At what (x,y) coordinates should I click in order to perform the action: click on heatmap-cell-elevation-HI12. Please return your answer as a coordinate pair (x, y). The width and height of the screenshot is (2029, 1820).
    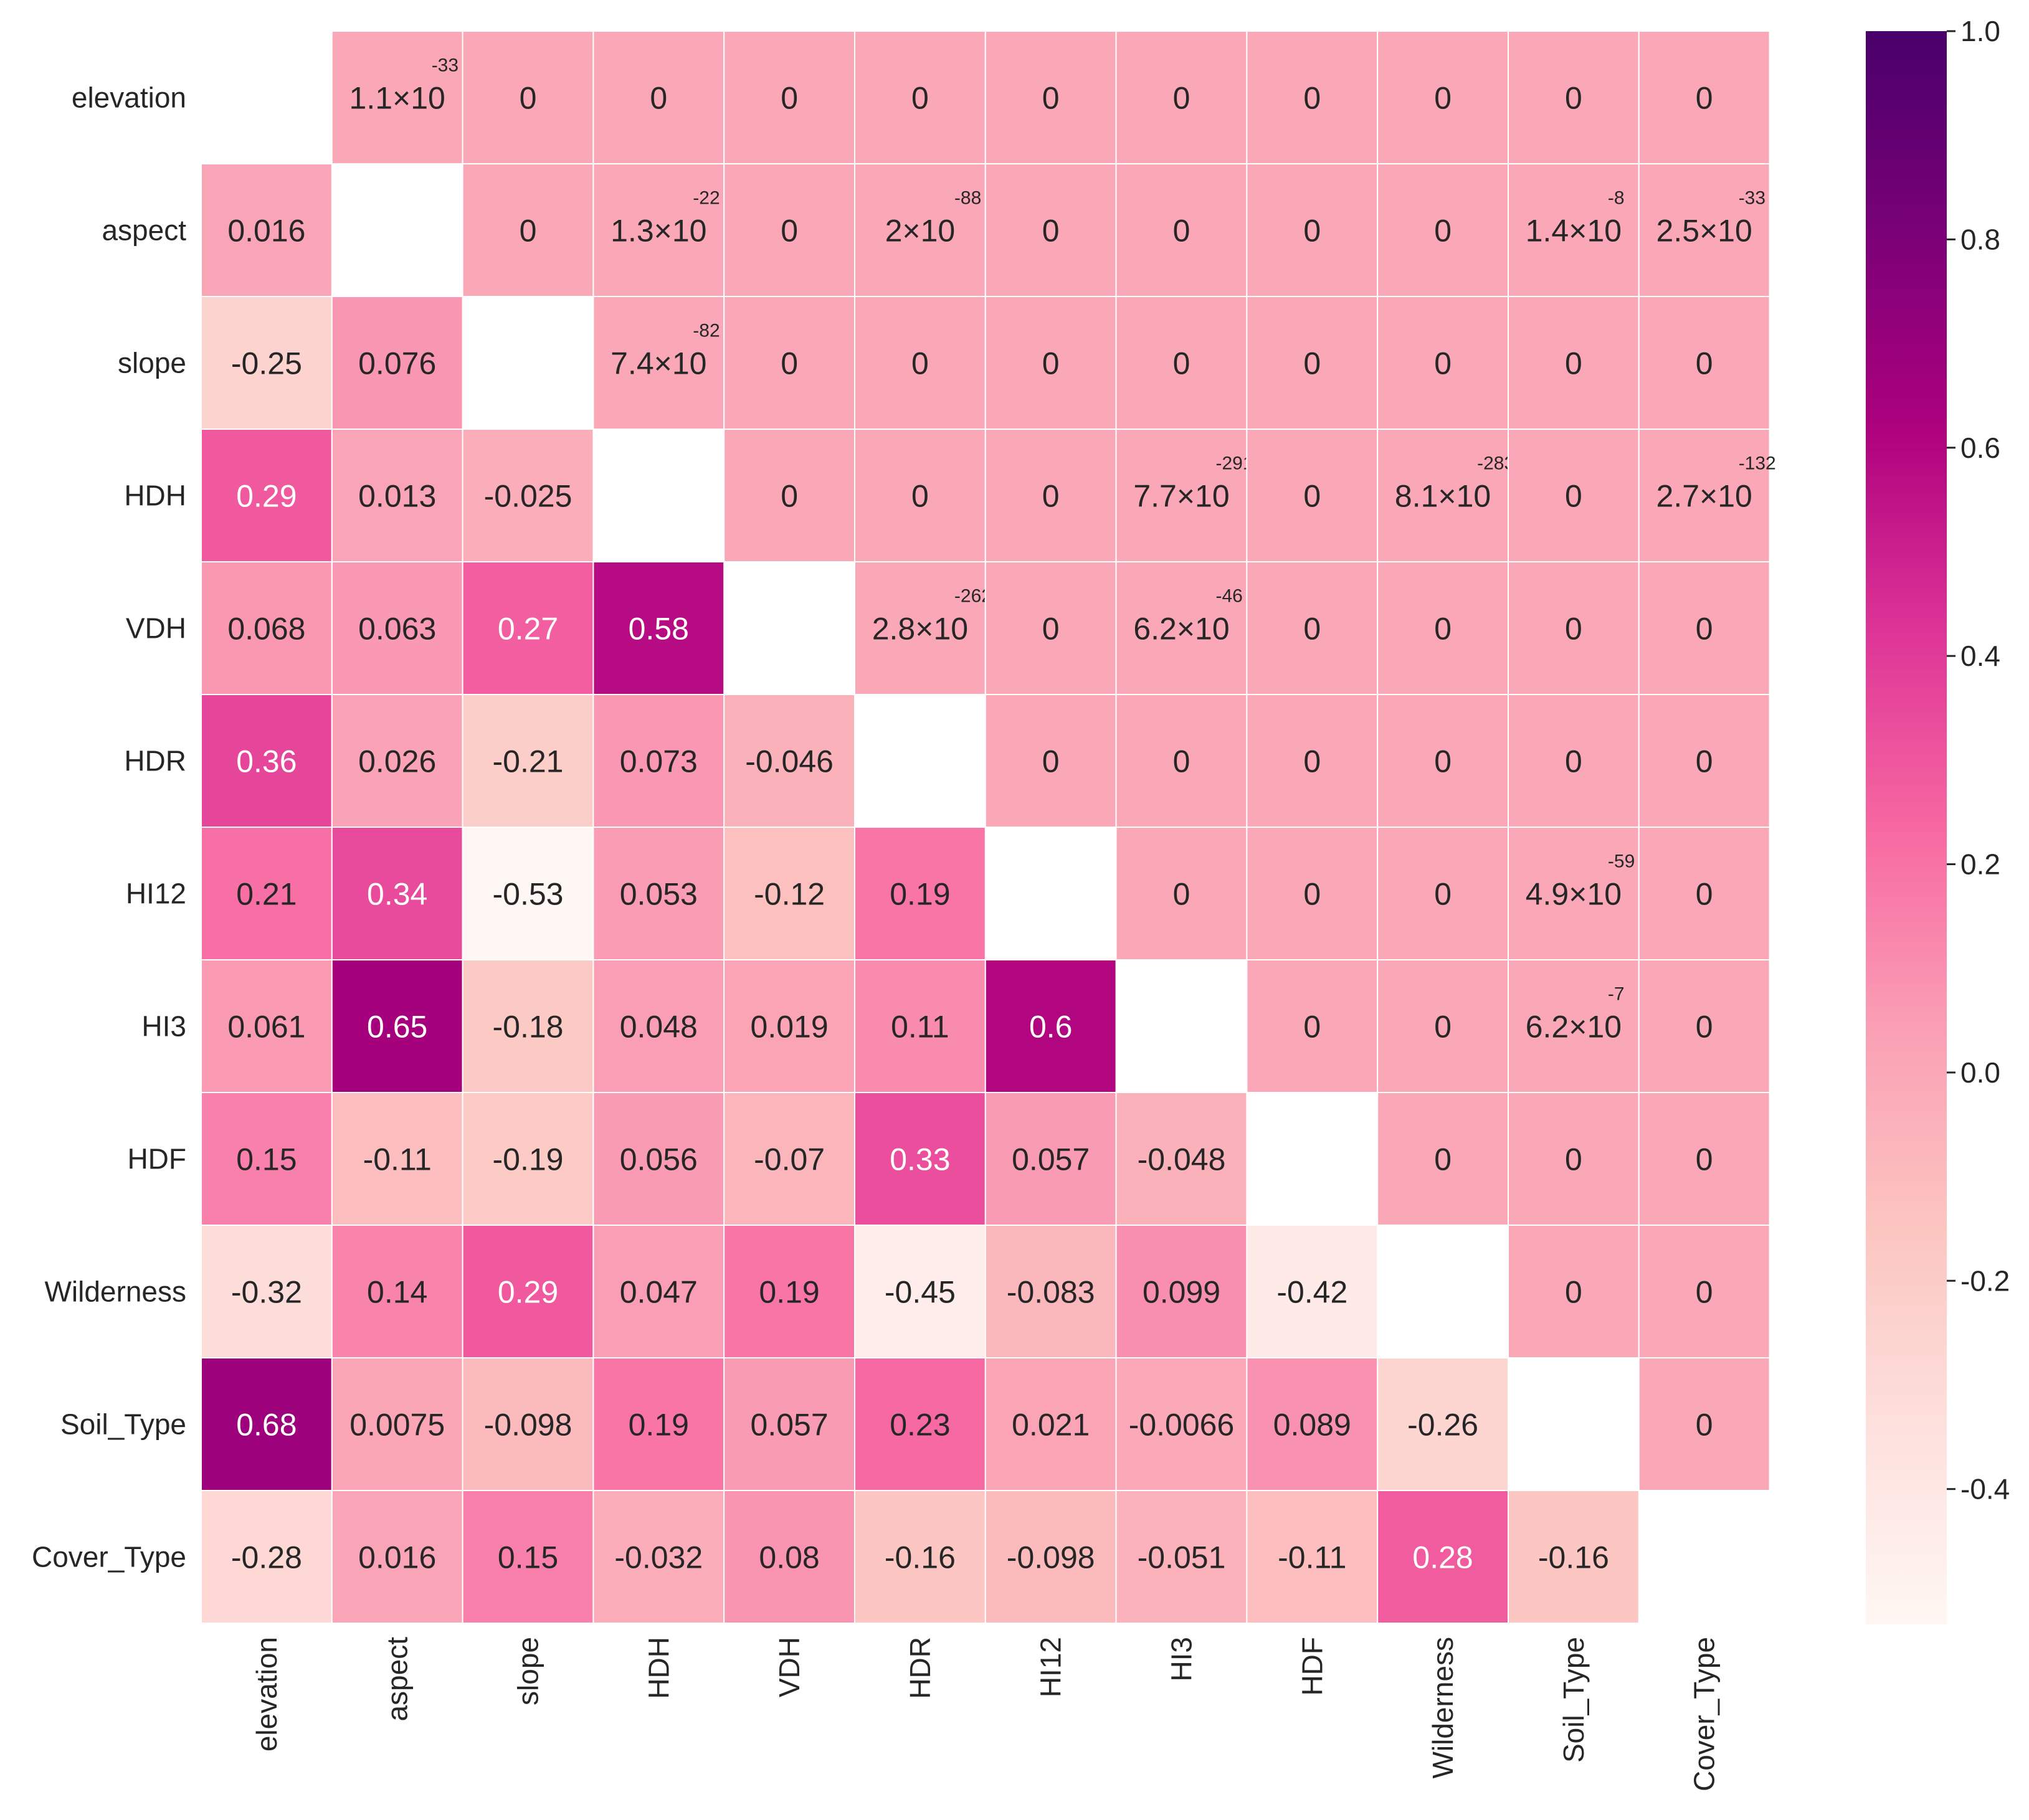
    Looking at the image, I should click on (1050, 98).